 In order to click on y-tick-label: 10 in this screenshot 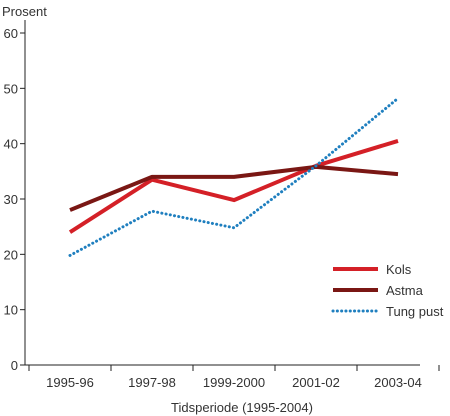, I will do `click(11, 310)`.